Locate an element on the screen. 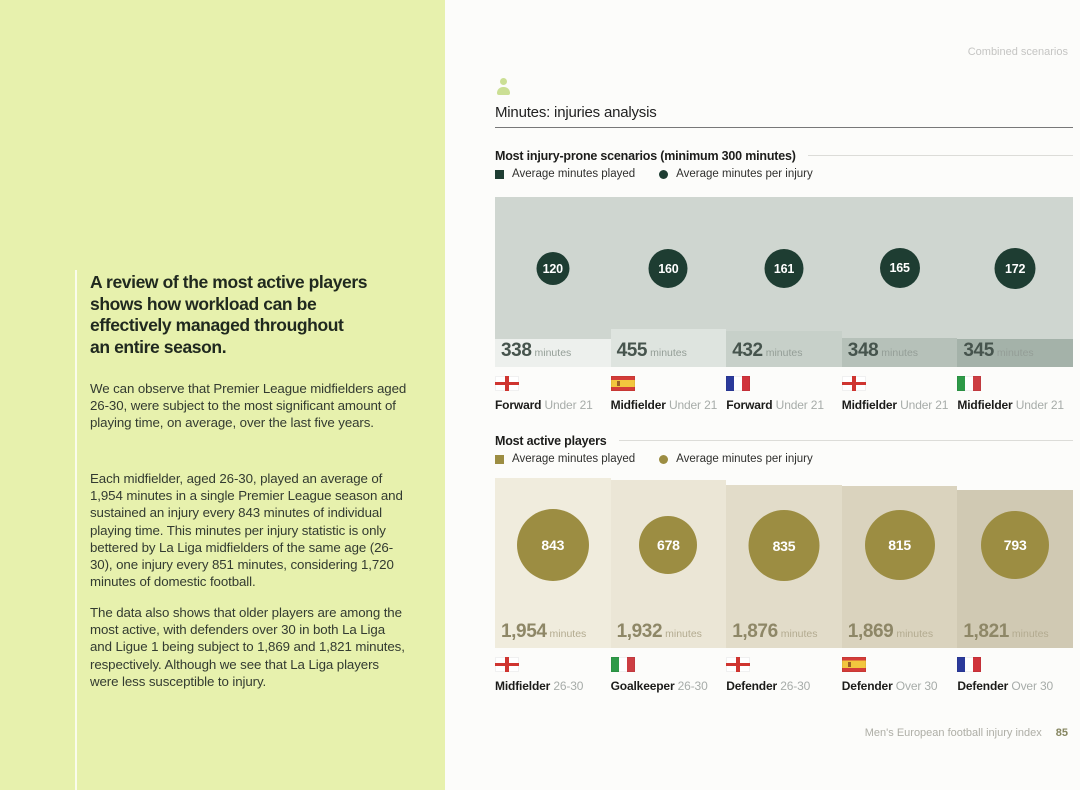 Image resolution: width=1080 pixels, height=790 pixels. chart-column: 815 1,869 minutes is located at coordinates (899, 563).